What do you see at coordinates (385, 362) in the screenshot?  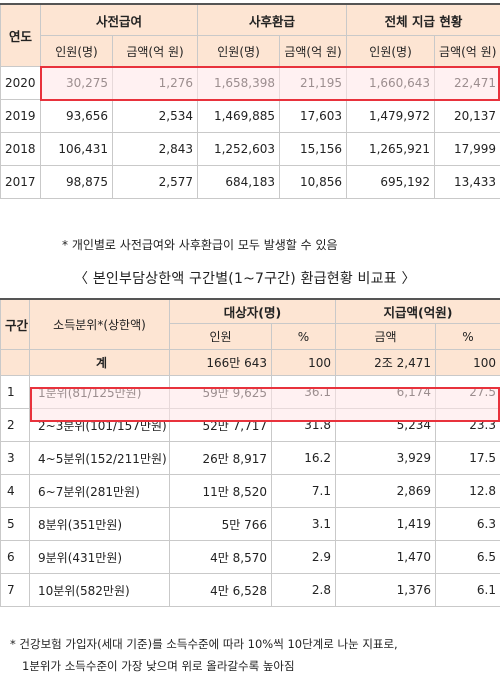 I see `value-cell: 2조 2,471` at bounding box center [385, 362].